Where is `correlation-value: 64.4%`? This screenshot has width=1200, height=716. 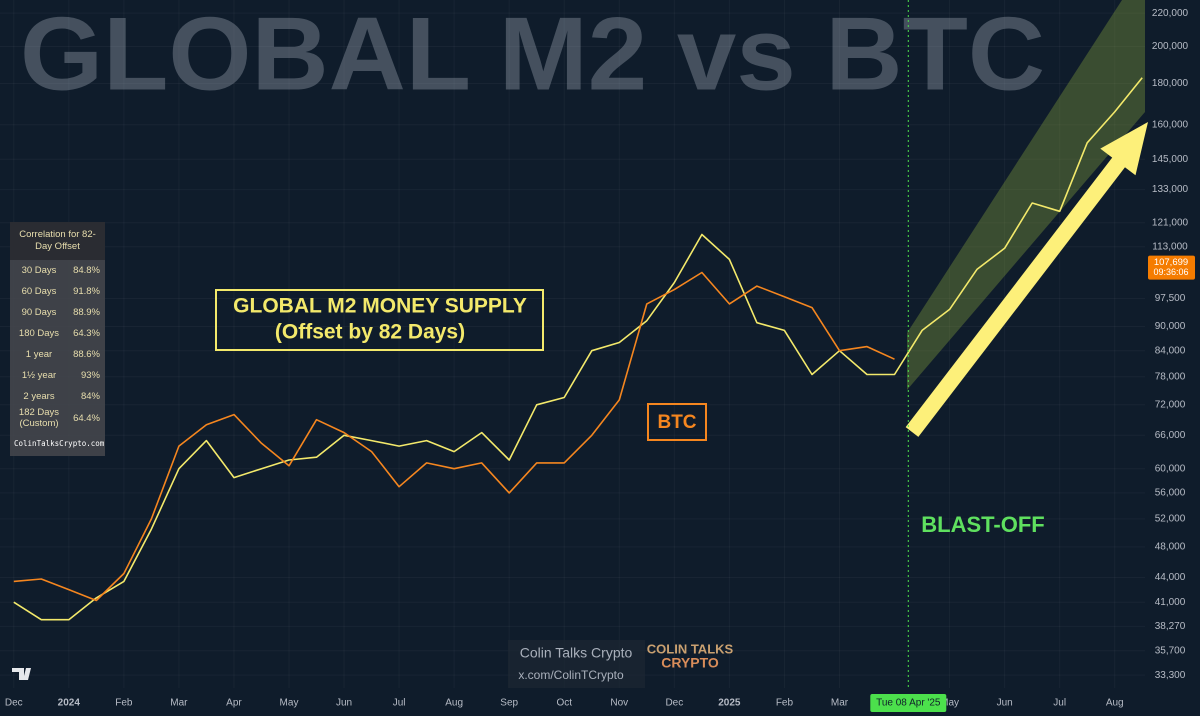 correlation-value: 64.4% is located at coordinates (86, 418).